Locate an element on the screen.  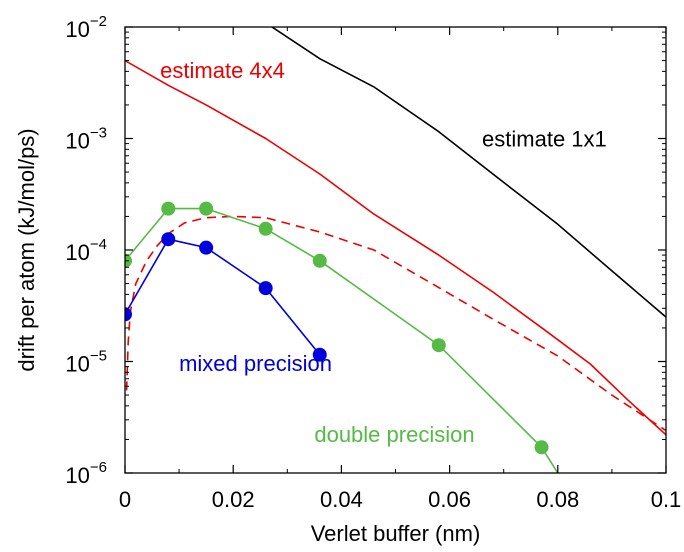
y-tick-label-1: 10⁻⁵ is located at coordinates (86, 362).